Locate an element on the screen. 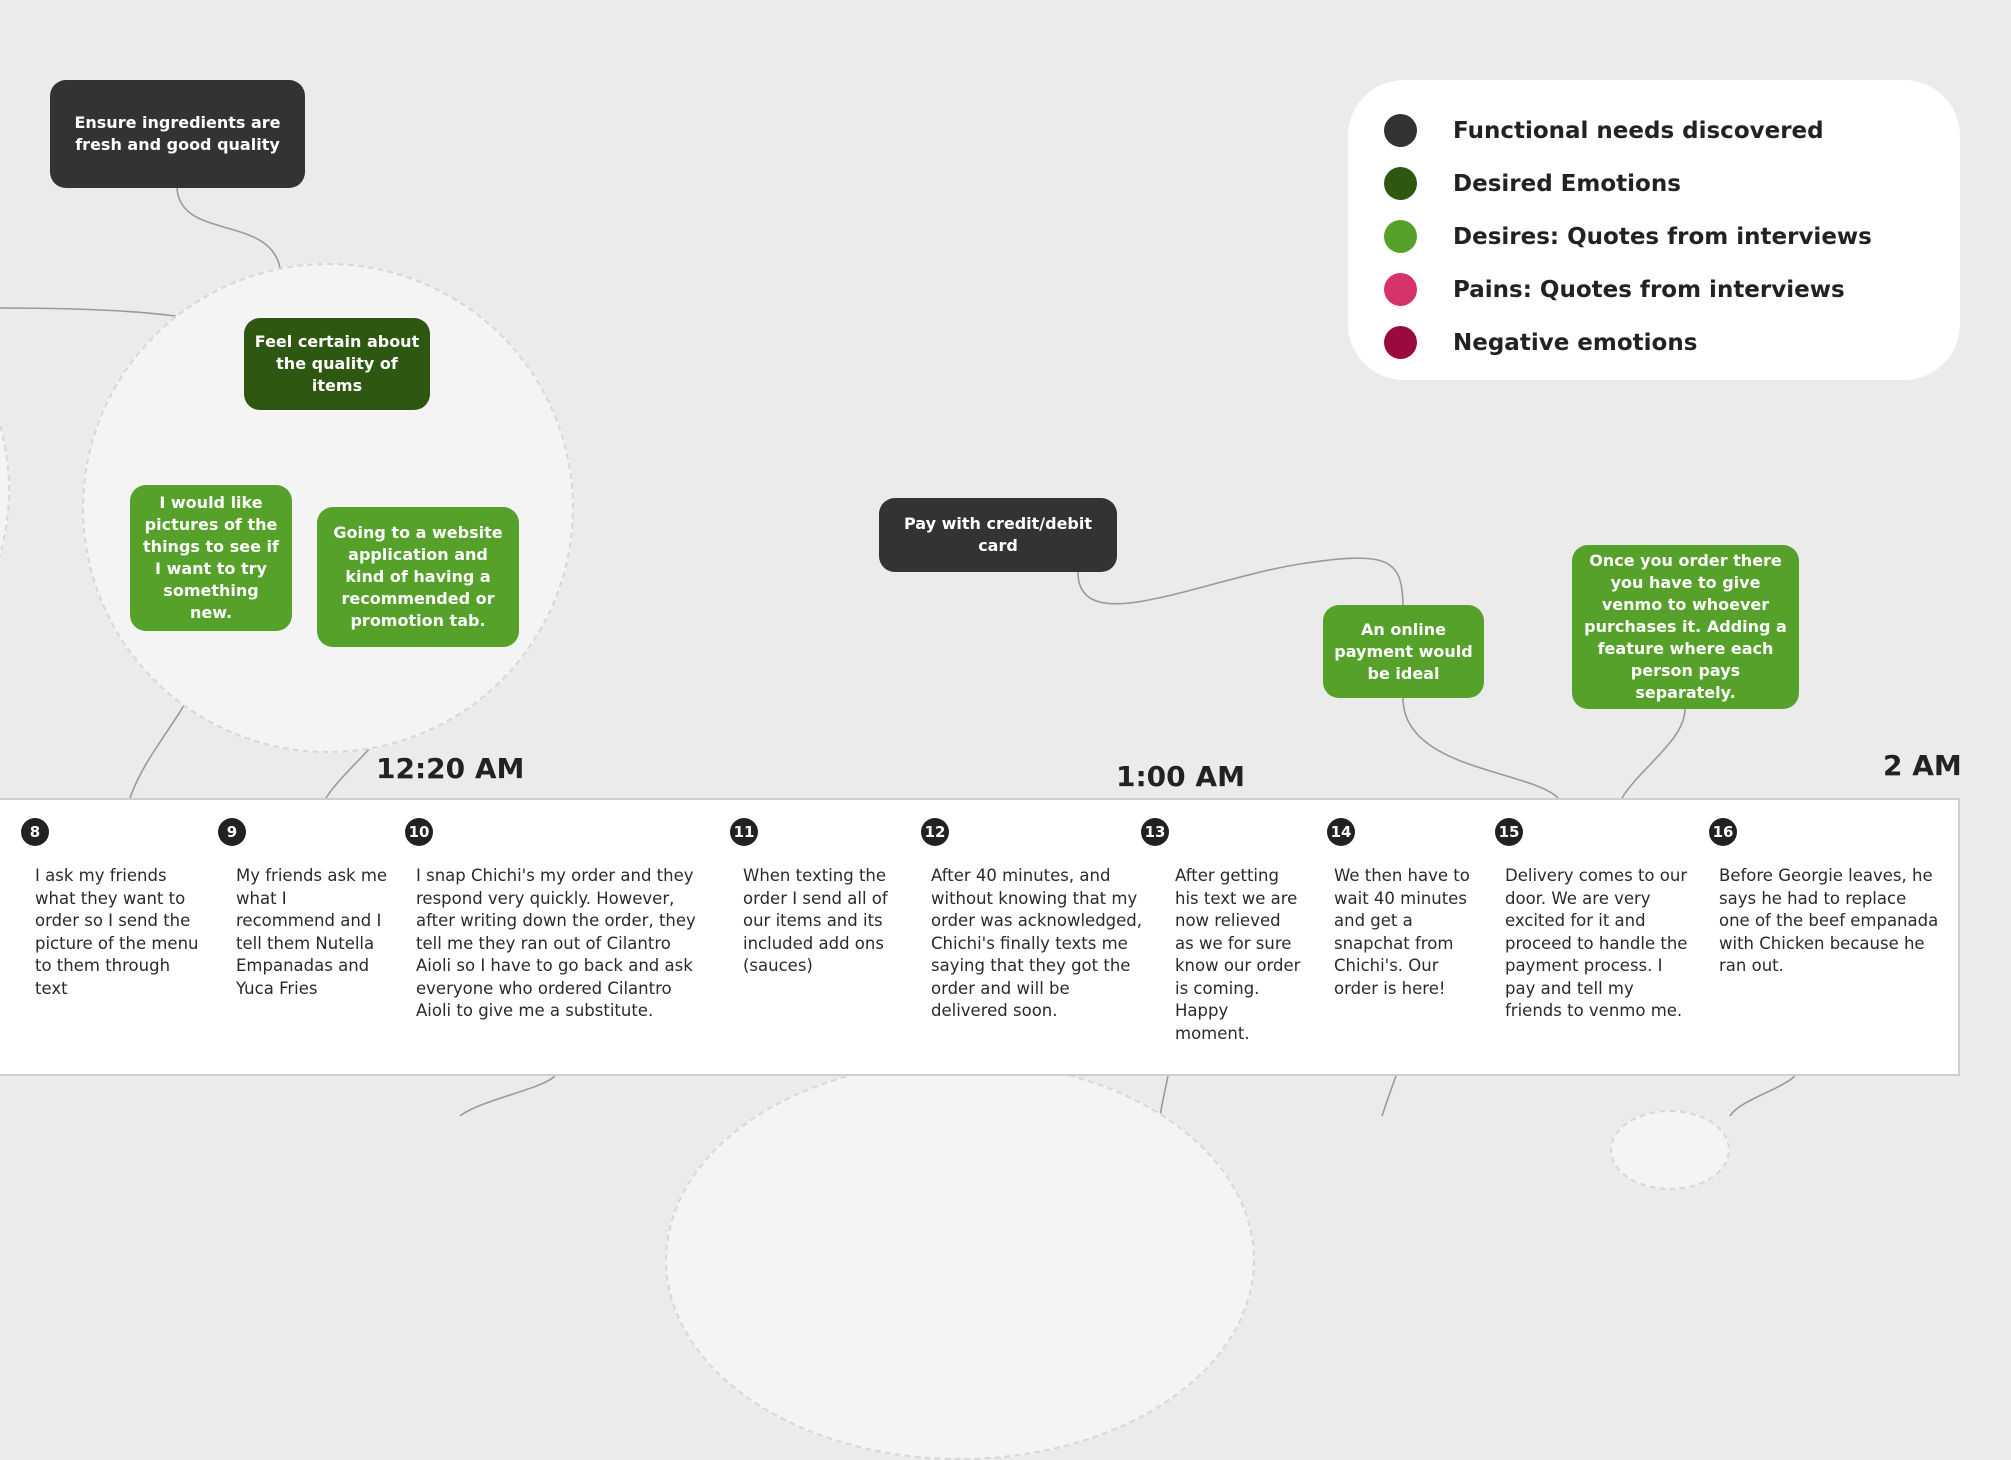 This screenshot has width=2011, height=1460. time-label-1220: 12:20 AM is located at coordinates (450, 768).